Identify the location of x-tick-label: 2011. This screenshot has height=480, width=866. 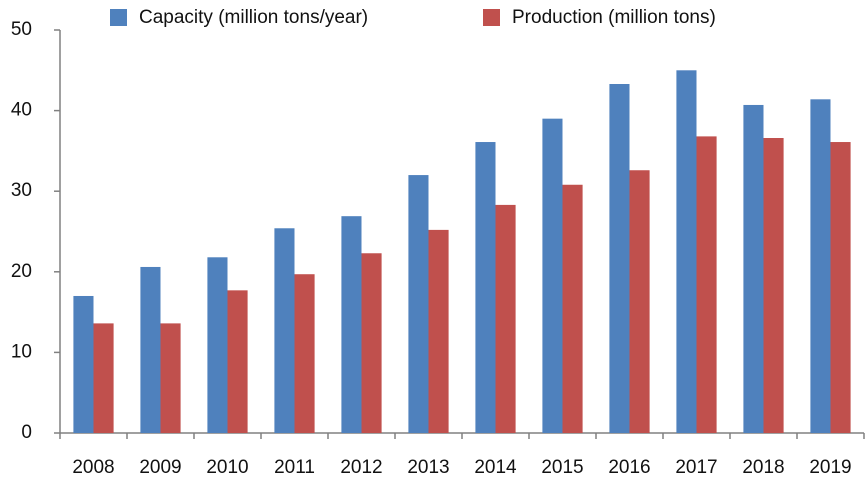
(294, 467).